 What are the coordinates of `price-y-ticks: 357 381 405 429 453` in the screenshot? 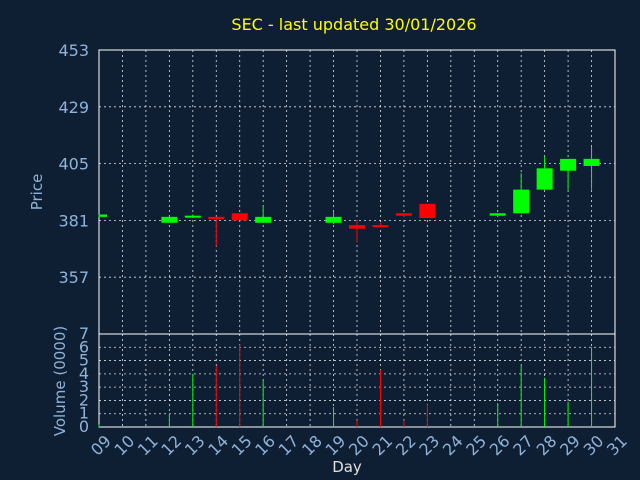 It's located at (73, 164).